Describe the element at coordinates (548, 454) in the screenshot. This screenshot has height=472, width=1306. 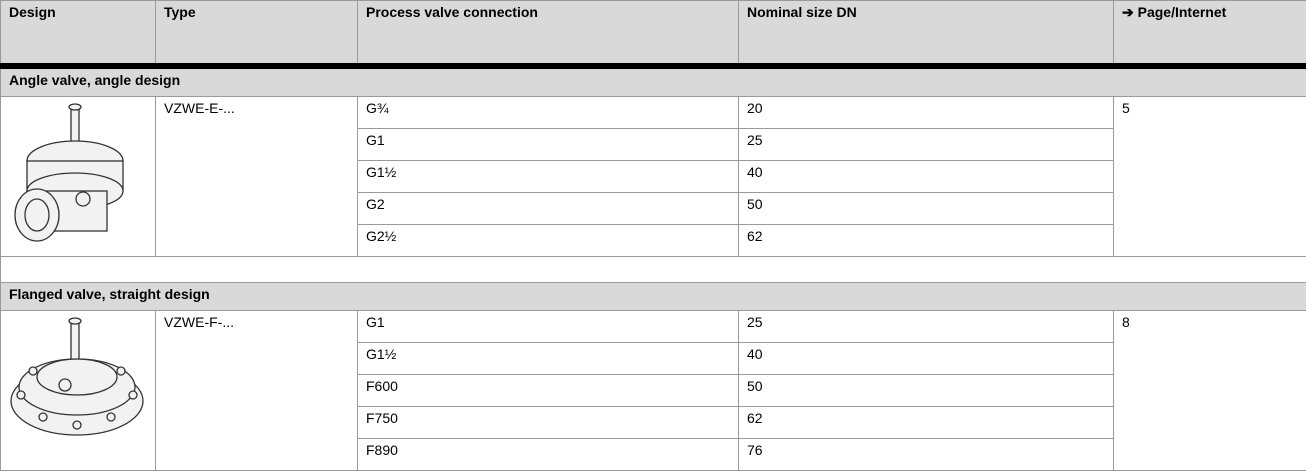
I see `connection-cell: F890` at that location.